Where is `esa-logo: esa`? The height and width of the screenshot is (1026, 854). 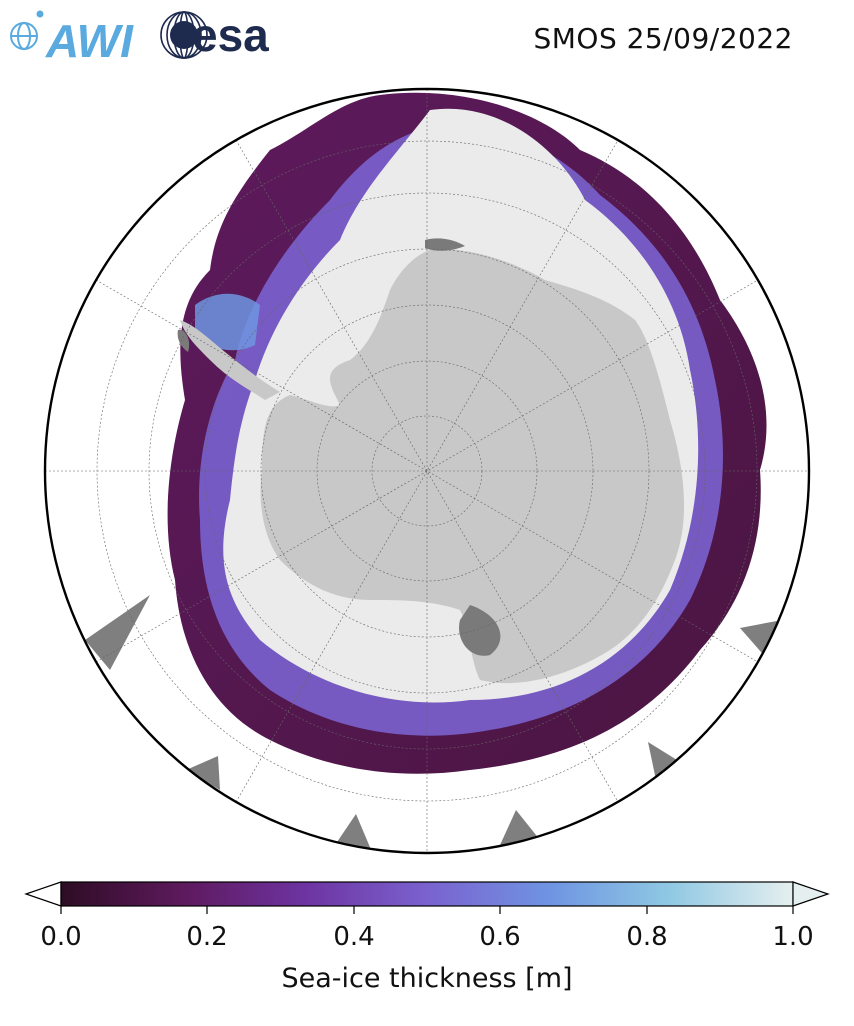 esa-logo: esa is located at coordinates (214, 35).